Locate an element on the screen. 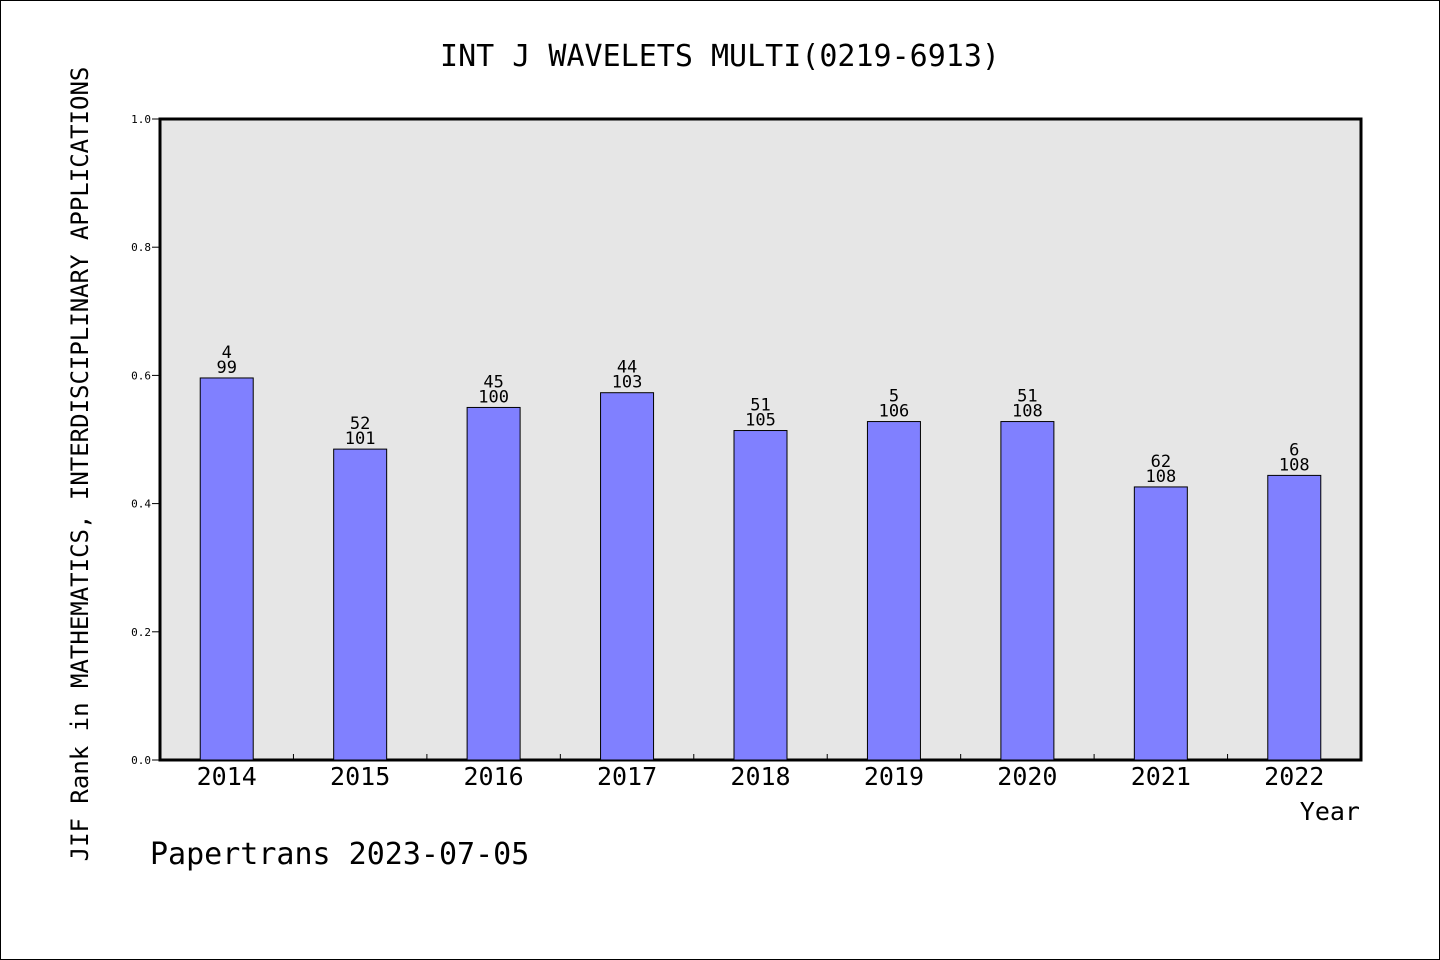 The image size is (1440, 960). y-tick-label: 0.6 is located at coordinates (141, 375).